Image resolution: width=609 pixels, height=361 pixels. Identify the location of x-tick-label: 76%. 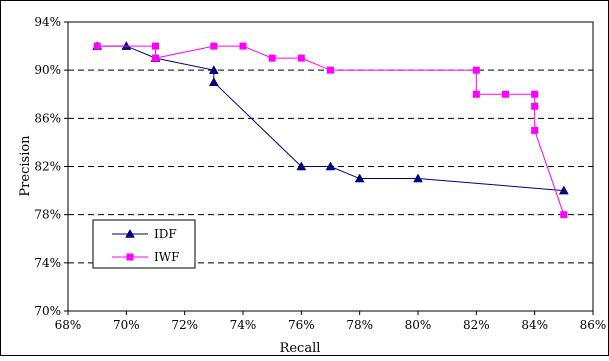
(301, 325).